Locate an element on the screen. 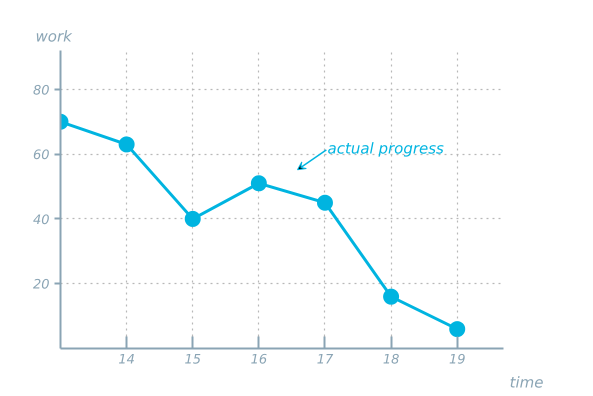 The width and height of the screenshot is (593, 396). x-tick-label: 19 is located at coordinates (457, 360).